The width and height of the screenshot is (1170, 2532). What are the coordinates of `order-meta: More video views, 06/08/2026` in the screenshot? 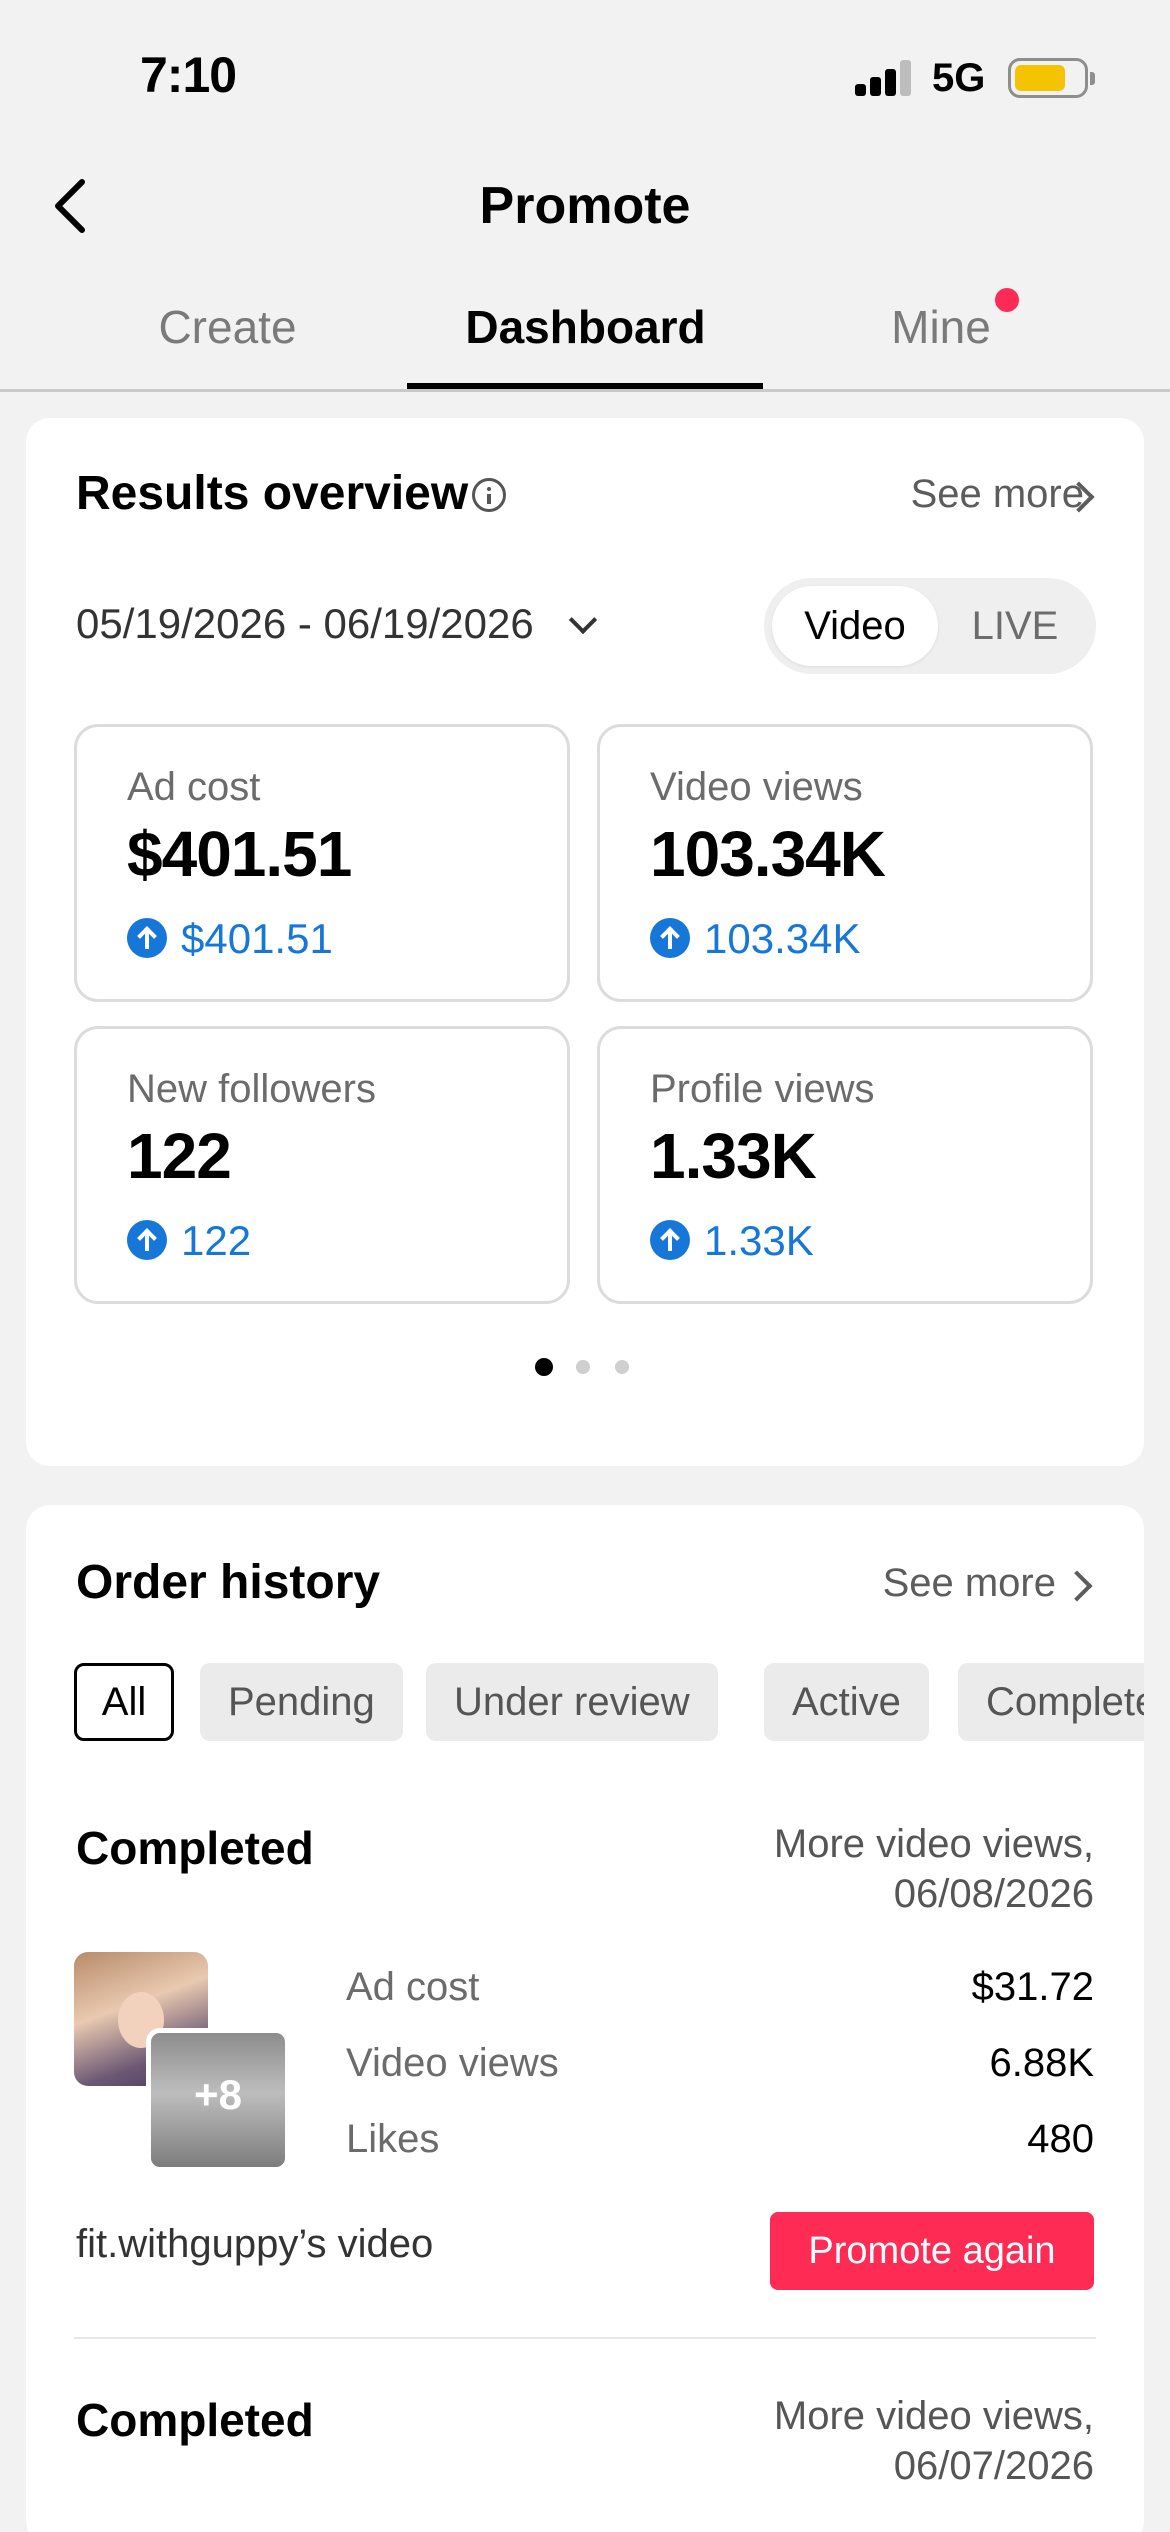 It's located at (884, 1869).